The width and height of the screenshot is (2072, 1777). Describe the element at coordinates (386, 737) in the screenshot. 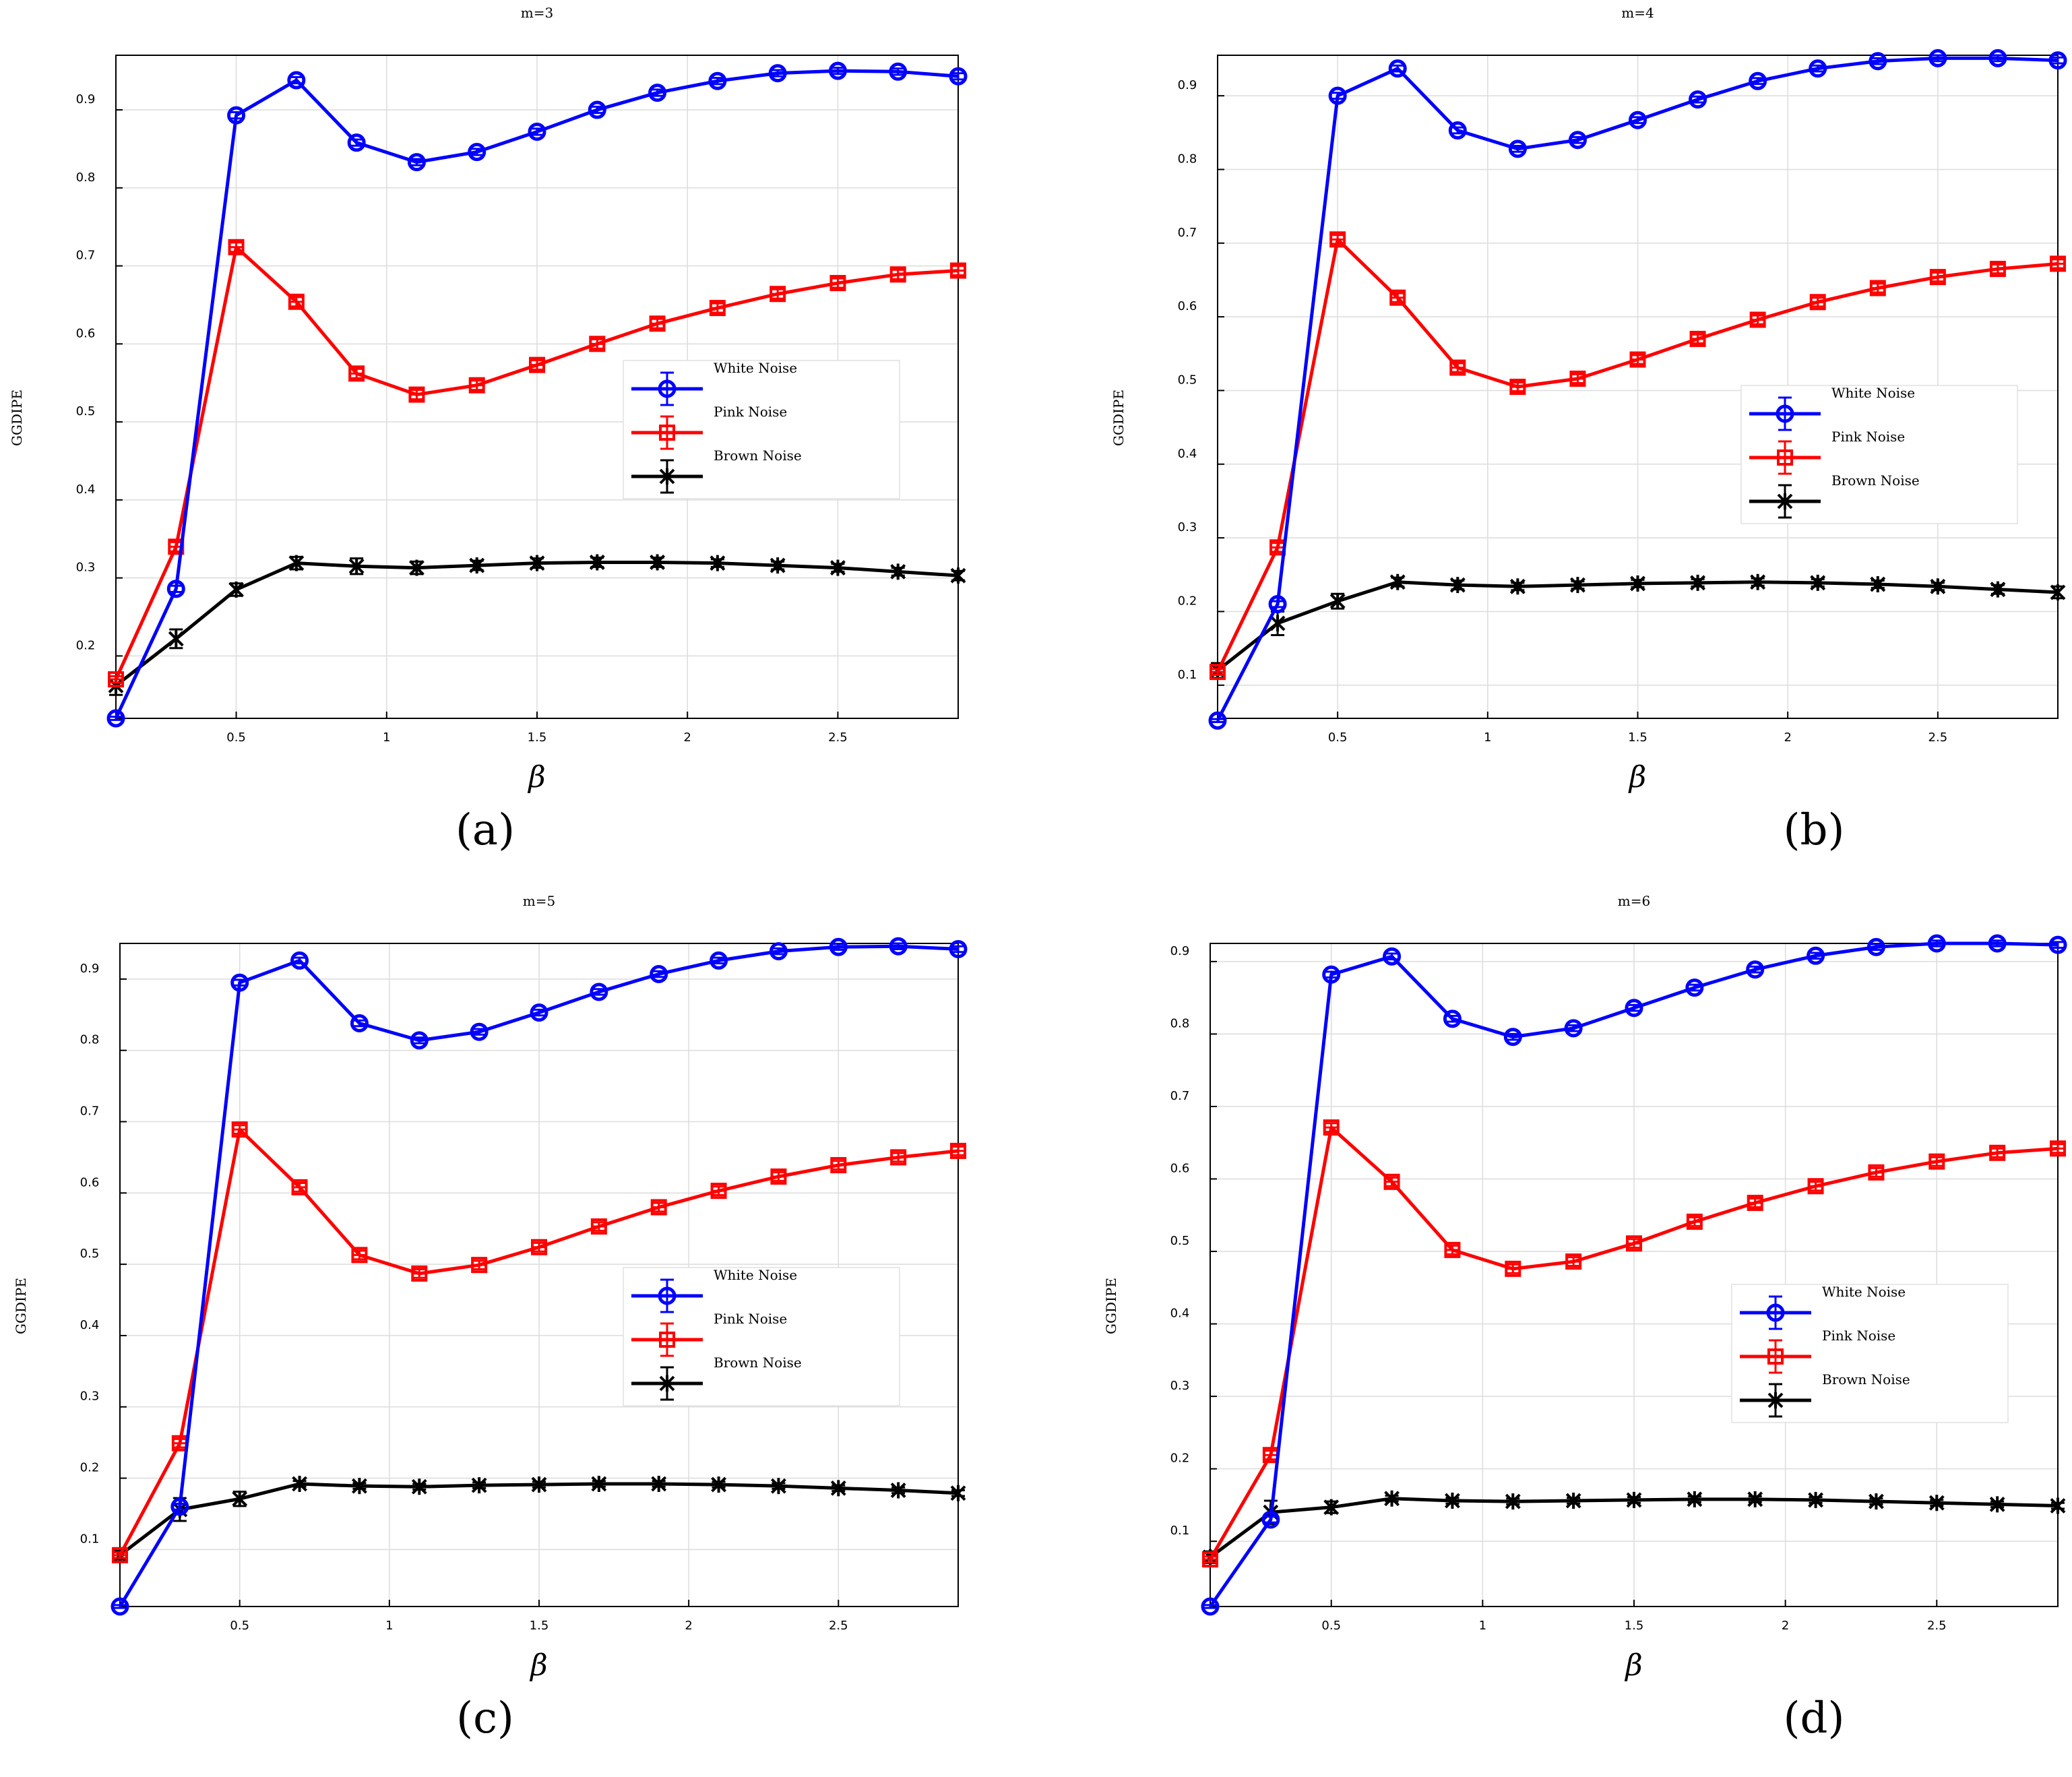

I see `x-tick-label: 1` at that location.